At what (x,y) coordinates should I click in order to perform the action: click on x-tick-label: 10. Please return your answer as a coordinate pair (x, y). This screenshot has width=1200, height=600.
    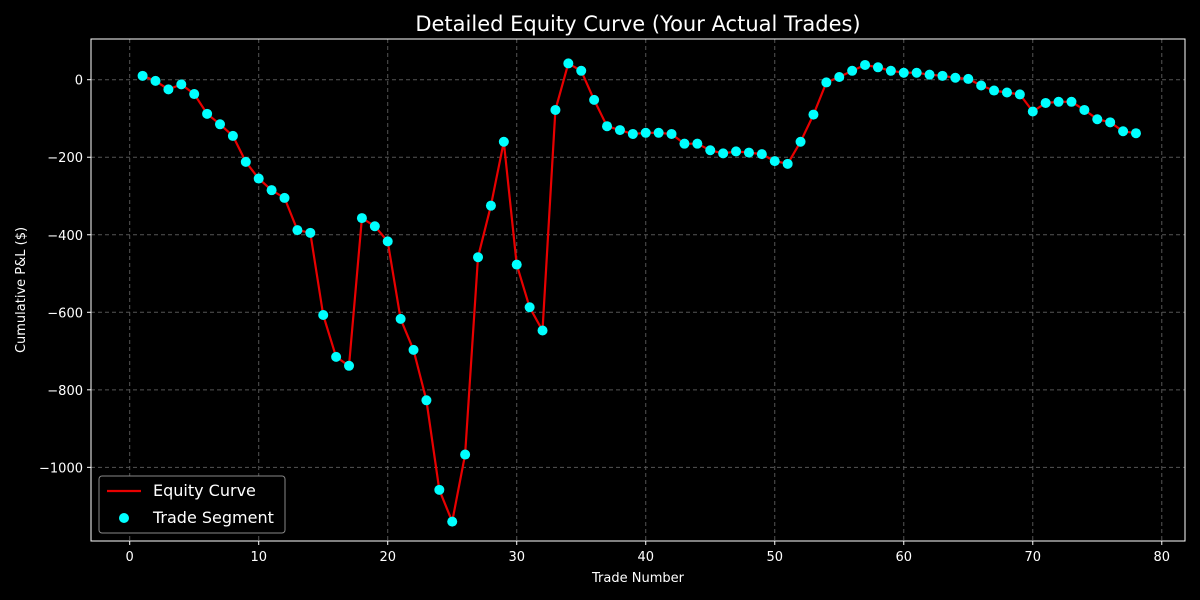
    Looking at the image, I should click on (258, 557).